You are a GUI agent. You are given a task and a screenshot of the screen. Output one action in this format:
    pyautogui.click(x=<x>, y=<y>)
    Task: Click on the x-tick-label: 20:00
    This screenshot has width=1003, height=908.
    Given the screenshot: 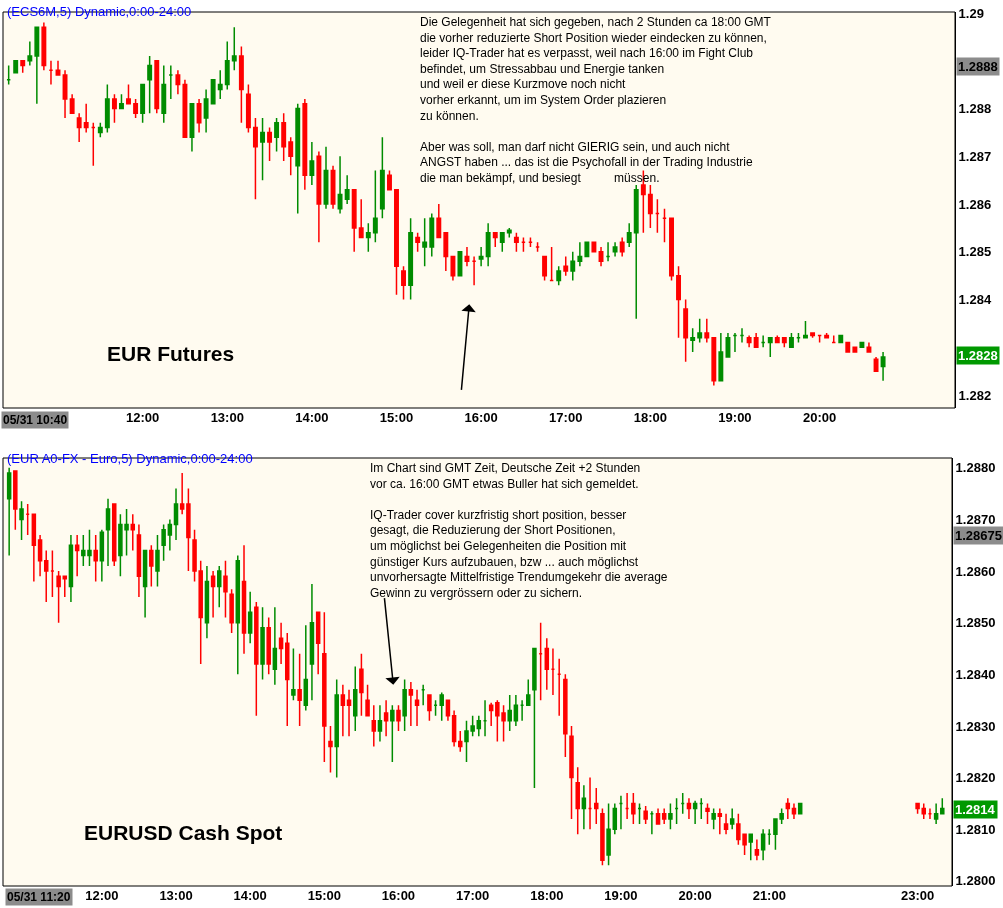 What is the action you would take?
    pyautogui.click(x=695, y=895)
    